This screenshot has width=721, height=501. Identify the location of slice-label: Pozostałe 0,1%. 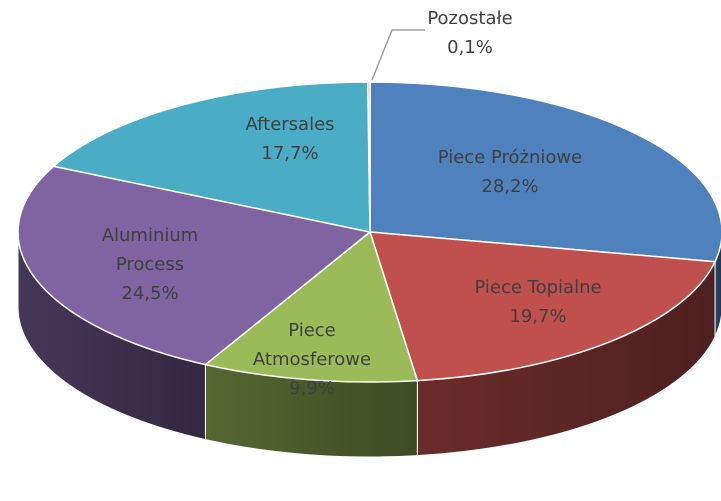
(470, 33).